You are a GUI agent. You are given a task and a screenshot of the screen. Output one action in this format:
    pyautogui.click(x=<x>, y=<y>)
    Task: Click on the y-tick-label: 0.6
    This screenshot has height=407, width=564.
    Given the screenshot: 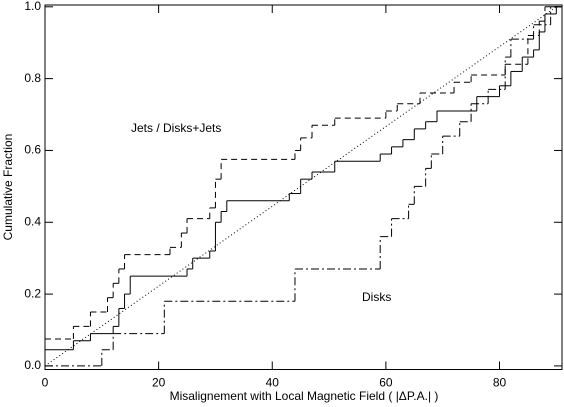 What is the action you would take?
    pyautogui.click(x=32, y=150)
    